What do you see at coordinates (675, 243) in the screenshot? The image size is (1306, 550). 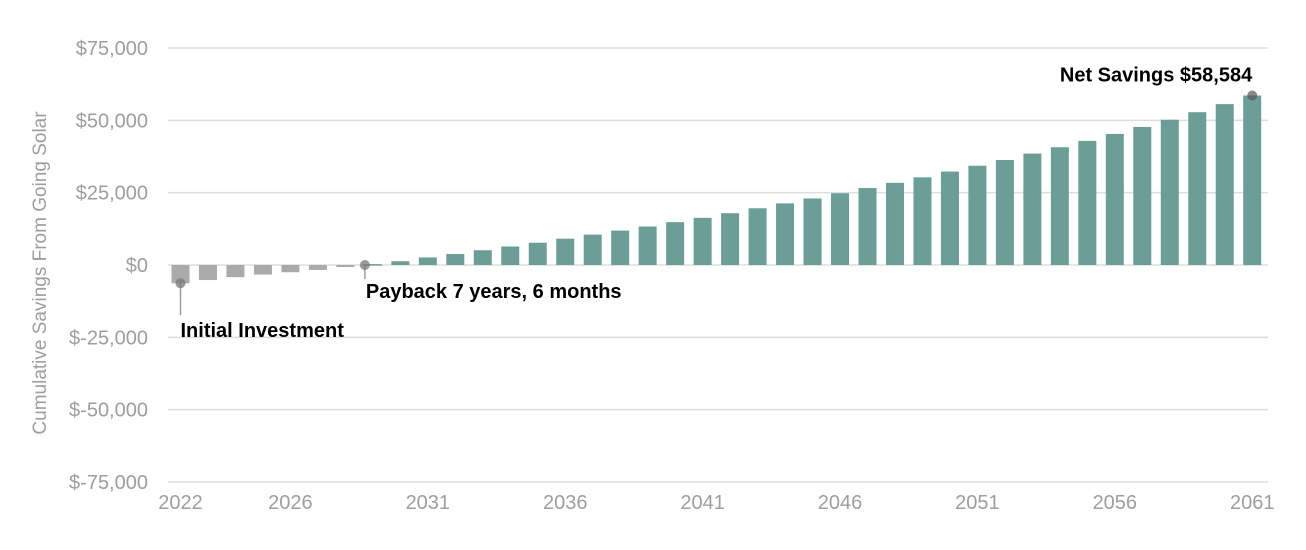 I see `bar-2040` at bounding box center [675, 243].